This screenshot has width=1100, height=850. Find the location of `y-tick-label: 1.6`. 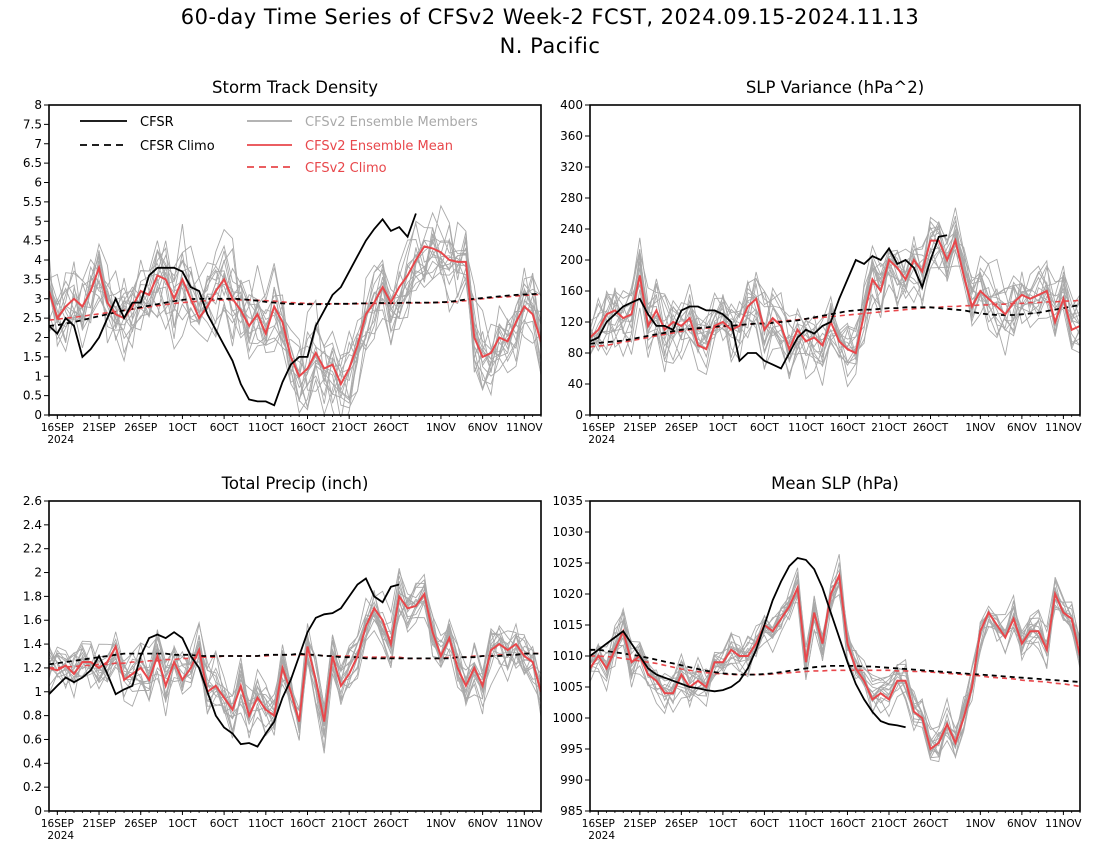

y-tick-label: 1.6 is located at coordinates (32, 620).